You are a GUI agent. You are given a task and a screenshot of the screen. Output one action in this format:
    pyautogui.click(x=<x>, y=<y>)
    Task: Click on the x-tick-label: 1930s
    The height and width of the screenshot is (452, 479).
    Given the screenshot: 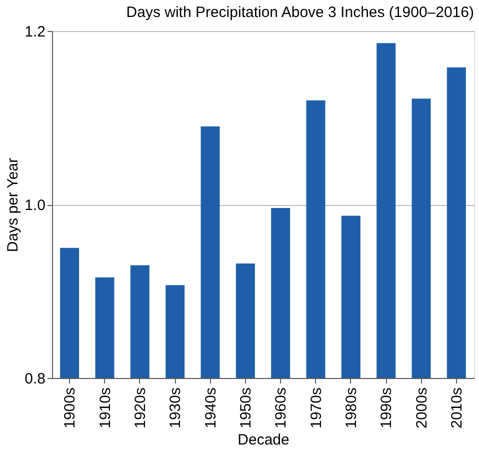 What is the action you would take?
    pyautogui.click(x=175, y=408)
    